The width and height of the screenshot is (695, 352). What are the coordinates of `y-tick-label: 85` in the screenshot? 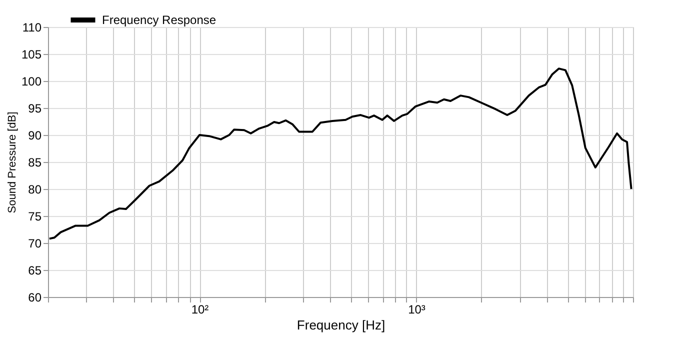 It's located at (35, 163).